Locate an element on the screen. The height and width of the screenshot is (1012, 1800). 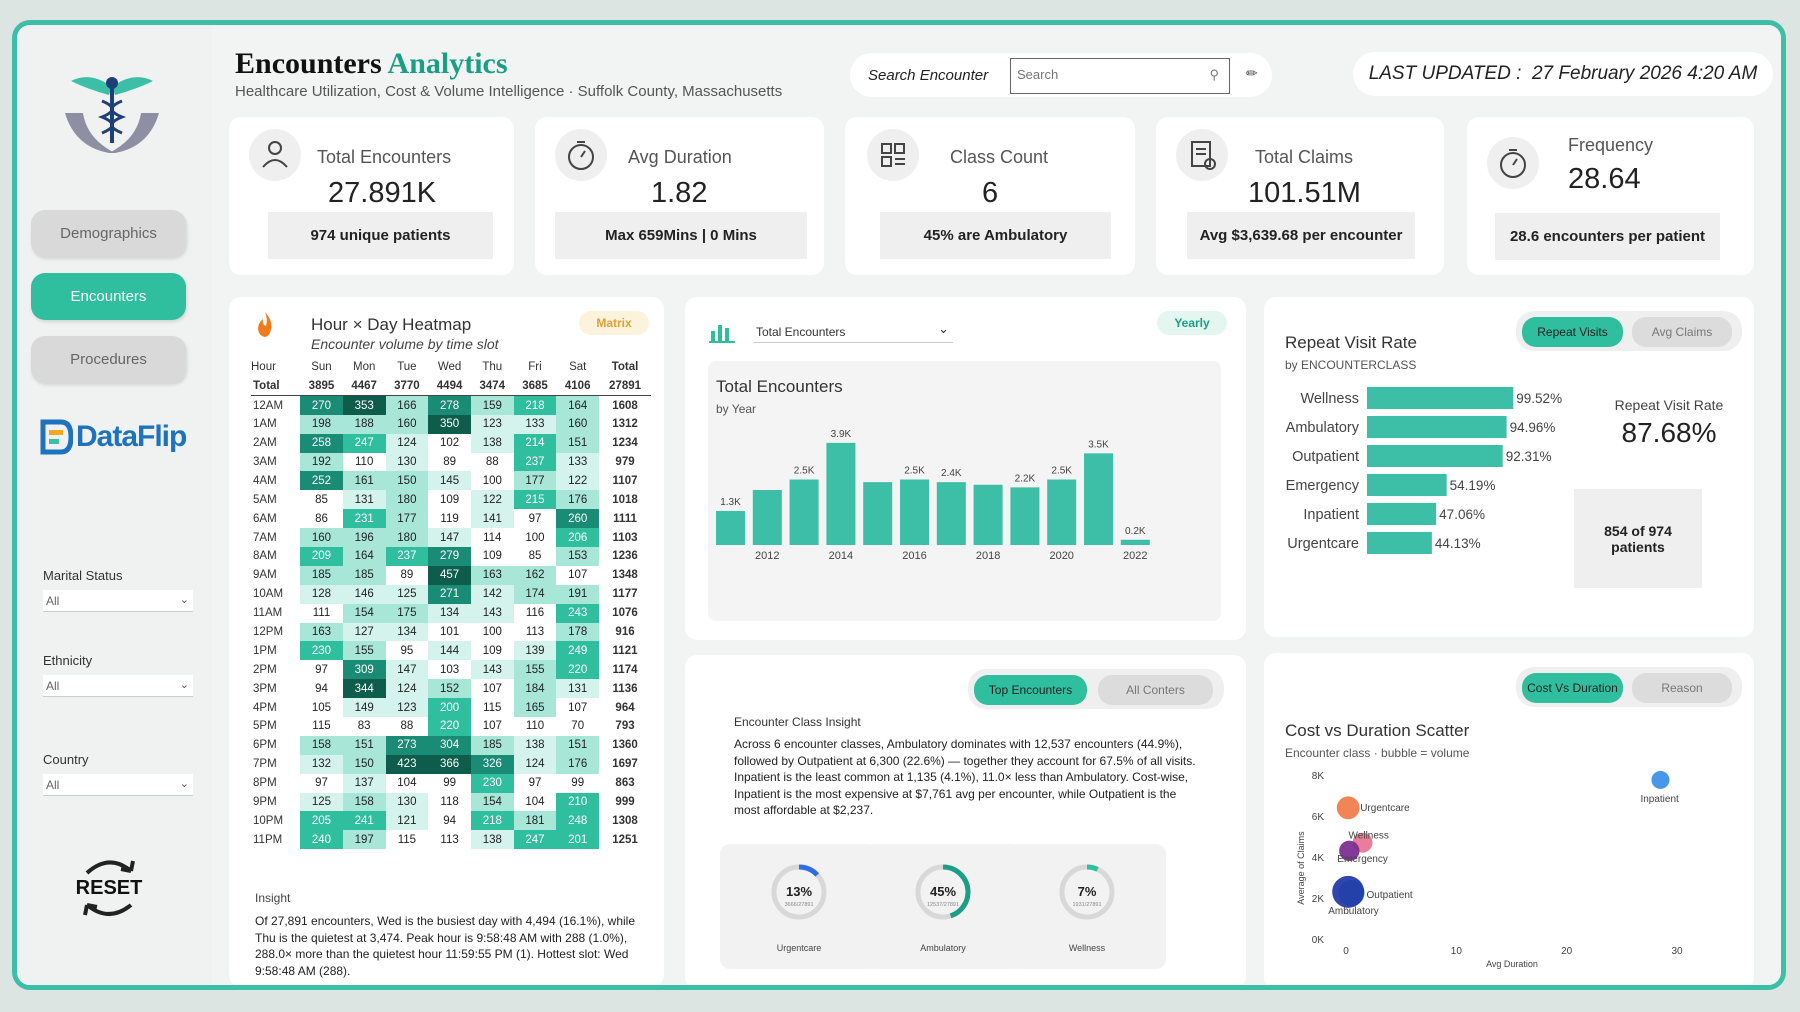
heatmap-col-header: Mon is located at coordinates (364, 367).